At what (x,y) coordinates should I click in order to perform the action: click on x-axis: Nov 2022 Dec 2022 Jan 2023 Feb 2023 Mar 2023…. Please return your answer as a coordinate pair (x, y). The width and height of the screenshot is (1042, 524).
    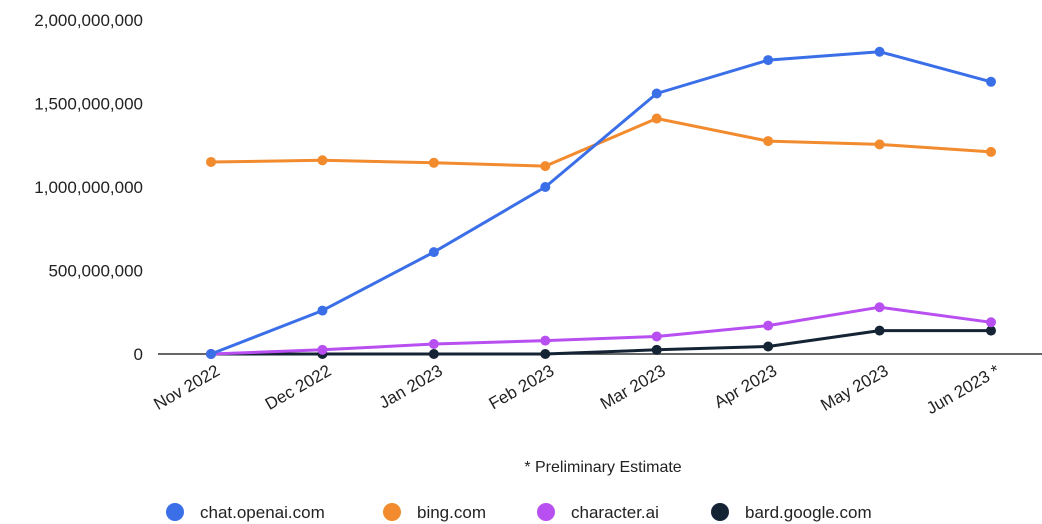
    Looking at the image, I should click on (596, 385).